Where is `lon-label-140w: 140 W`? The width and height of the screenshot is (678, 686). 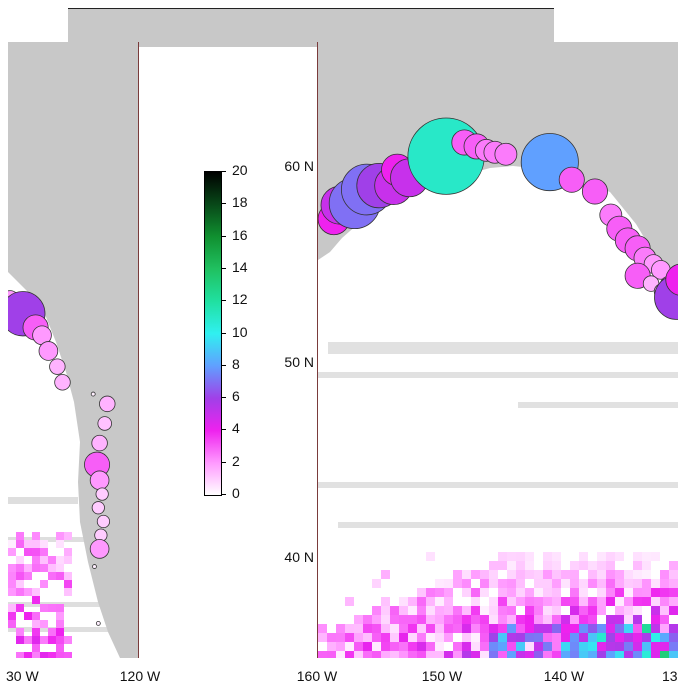
lon-label-140w: 140 W is located at coordinates (564, 676).